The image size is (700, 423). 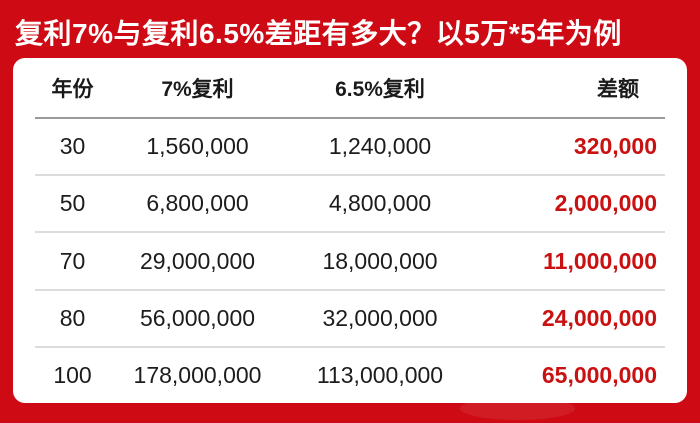 I want to click on table-row: 50 6,800,000 4,800,000 2,000,000, so click(x=350, y=205).